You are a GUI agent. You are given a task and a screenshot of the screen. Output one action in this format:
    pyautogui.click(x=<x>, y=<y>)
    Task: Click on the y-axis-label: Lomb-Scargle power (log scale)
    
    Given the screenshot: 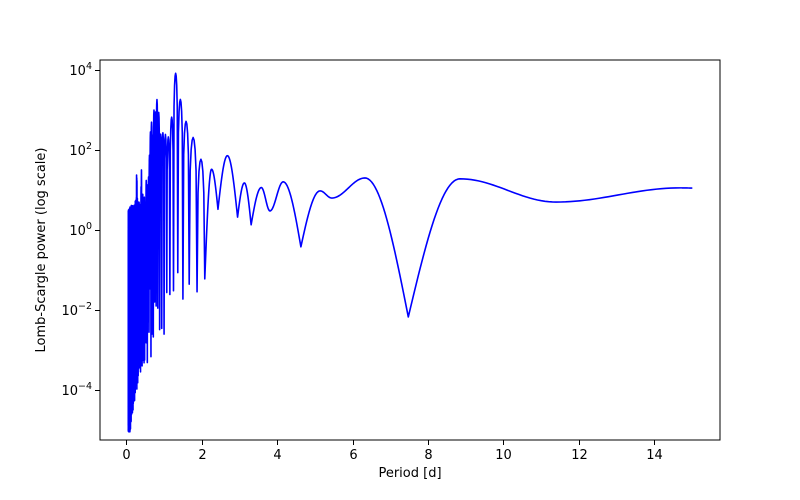 What is the action you would take?
    pyautogui.click(x=41, y=250)
    